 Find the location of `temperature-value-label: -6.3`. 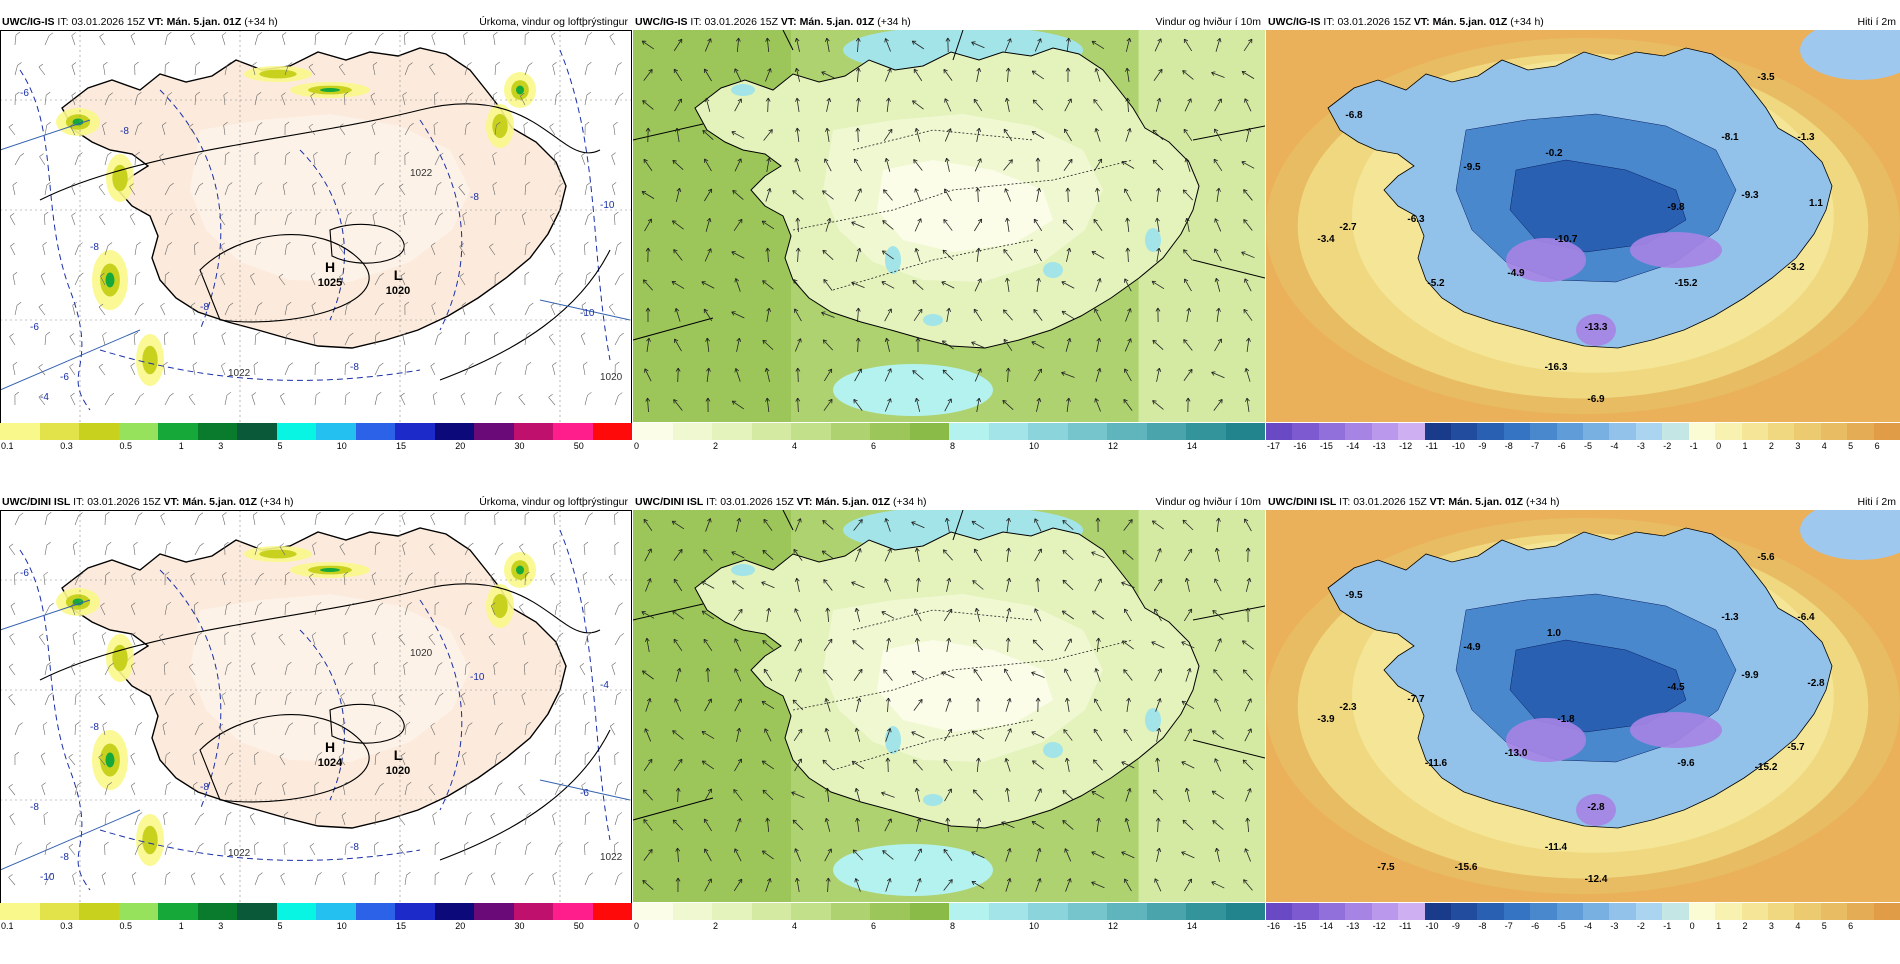

temperature-value-label: -6.3 is located at coordinates (1416, 219).